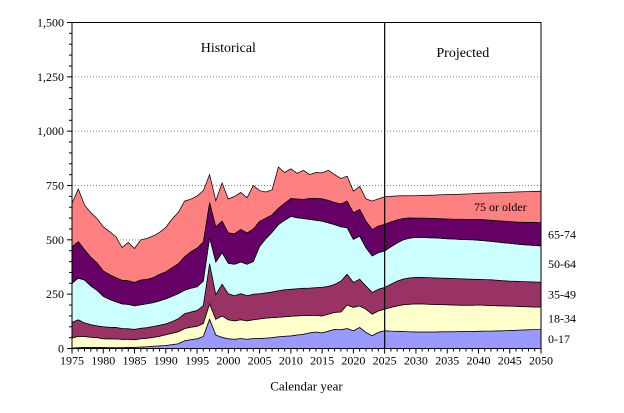 The image size is (624, 413). I want to click on series-label-0-17: 0-17, so click(559, 339).